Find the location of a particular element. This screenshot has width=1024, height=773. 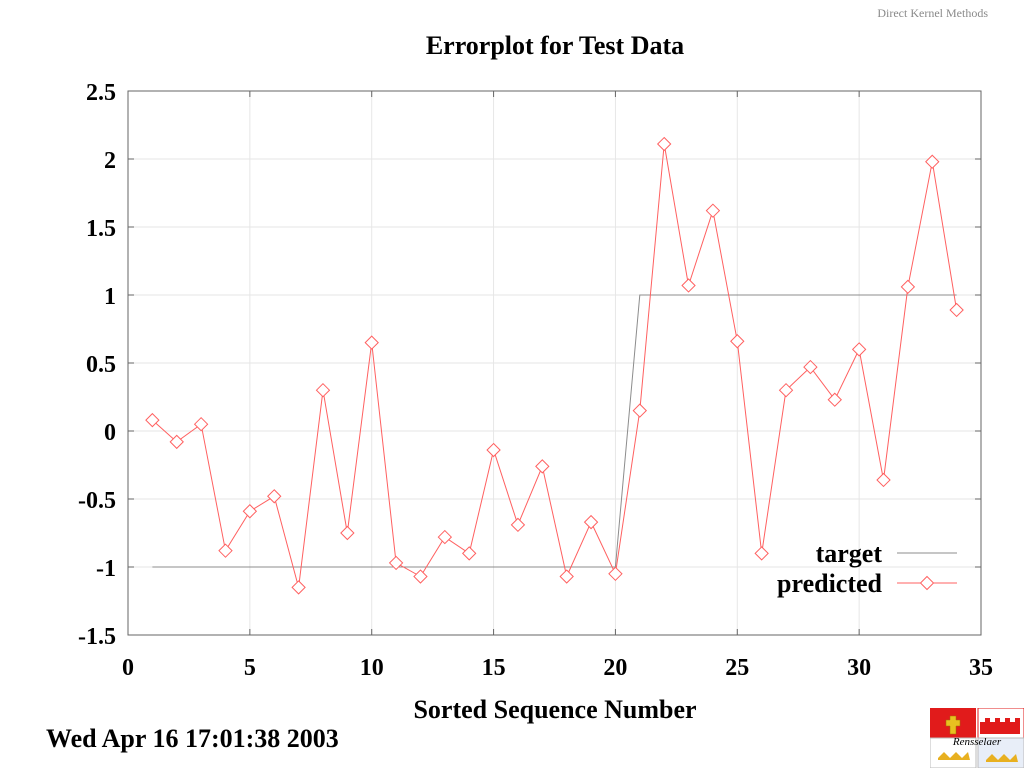

x-tick-label: 15 is located at coordinates (494, 668).